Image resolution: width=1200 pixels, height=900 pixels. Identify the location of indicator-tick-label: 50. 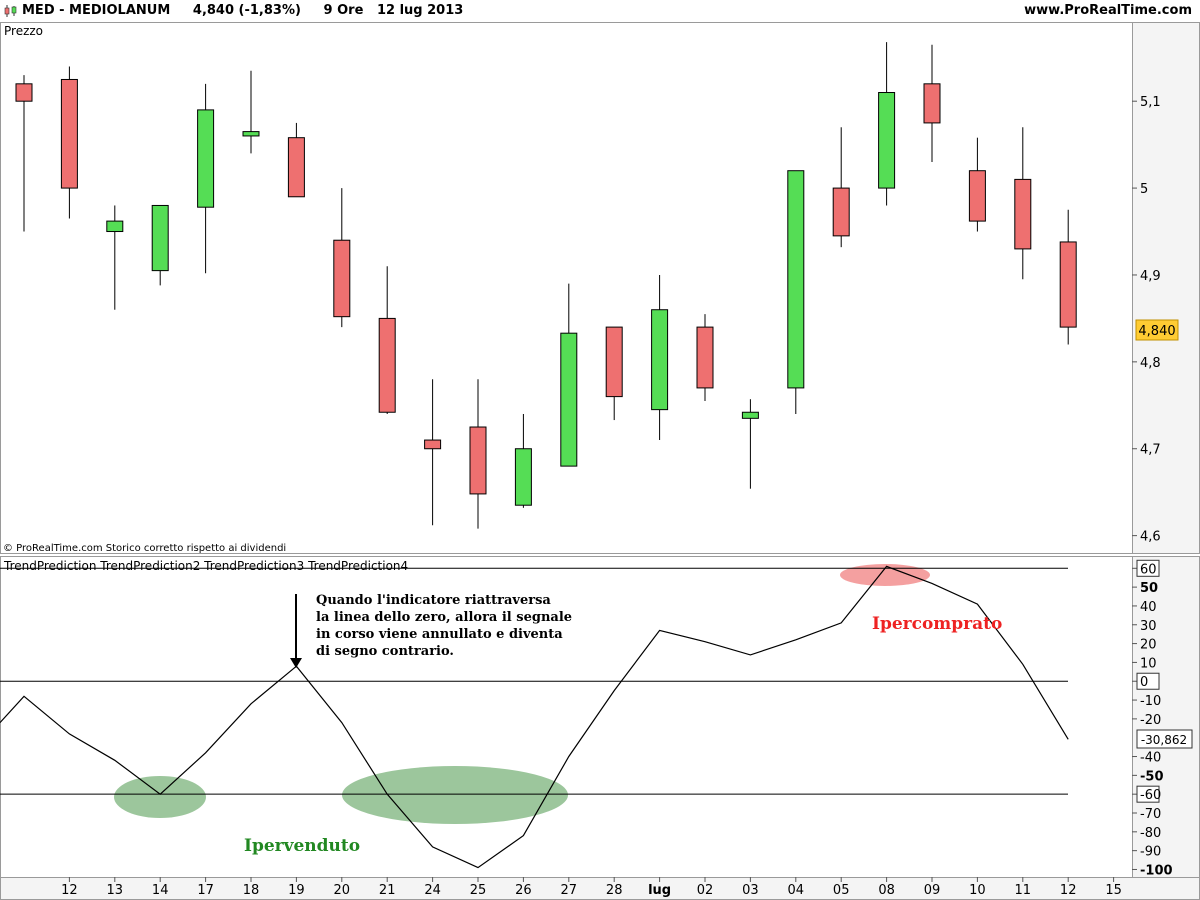
(1149, 588).